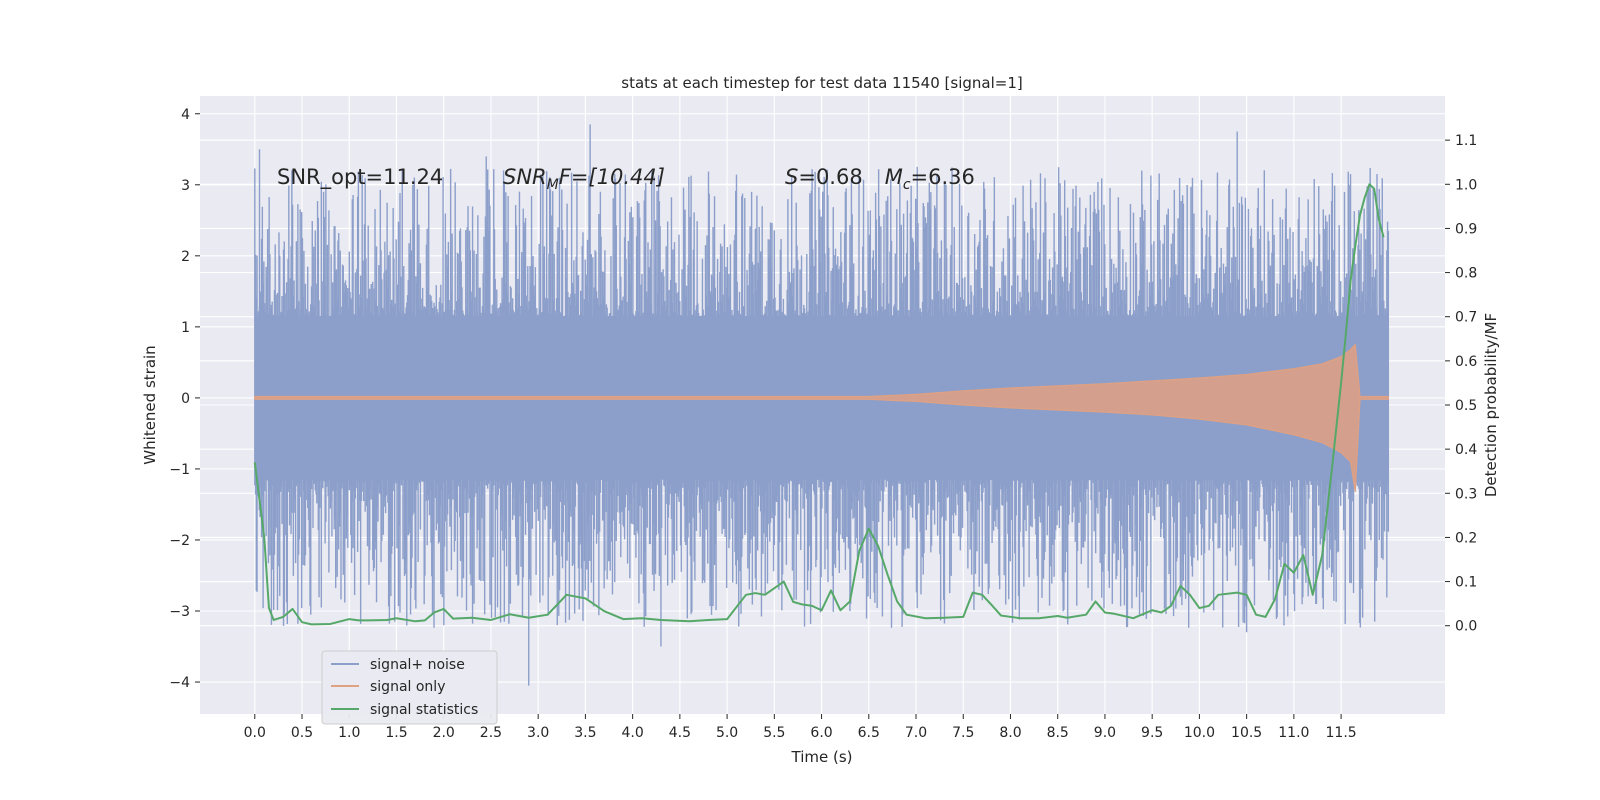 The width and height of the screenshot is (1600, 800). Describe the element at coordinates (185, 115) in the screenshot. I see `y-tick-label-8: 4` at that location.